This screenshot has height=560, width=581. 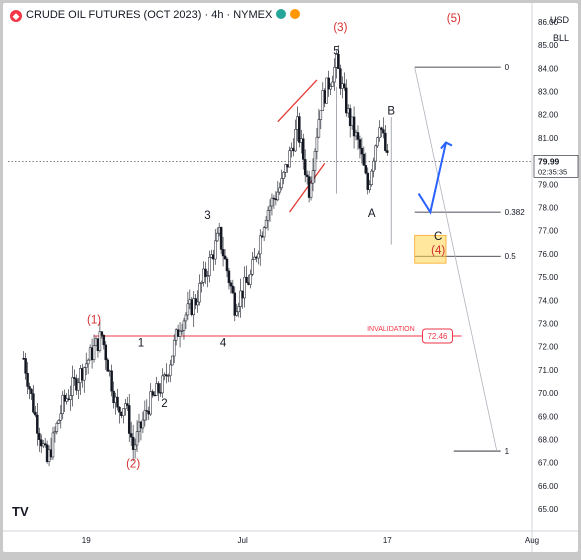 What do you see at coordinates (548, 300) in the screenshot?
I see `y-tick-label: 74.00` at bounding box center [548, 300].